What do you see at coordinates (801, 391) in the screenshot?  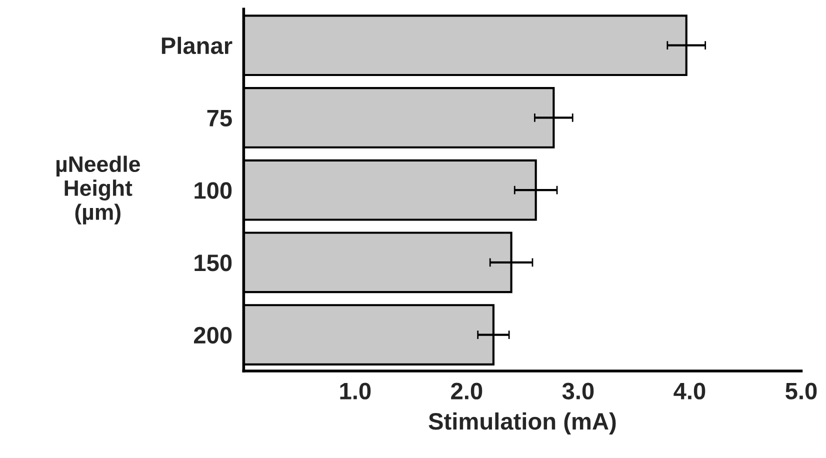 I see `x-tick-label: 5.0` at bounding box center [801, 391].